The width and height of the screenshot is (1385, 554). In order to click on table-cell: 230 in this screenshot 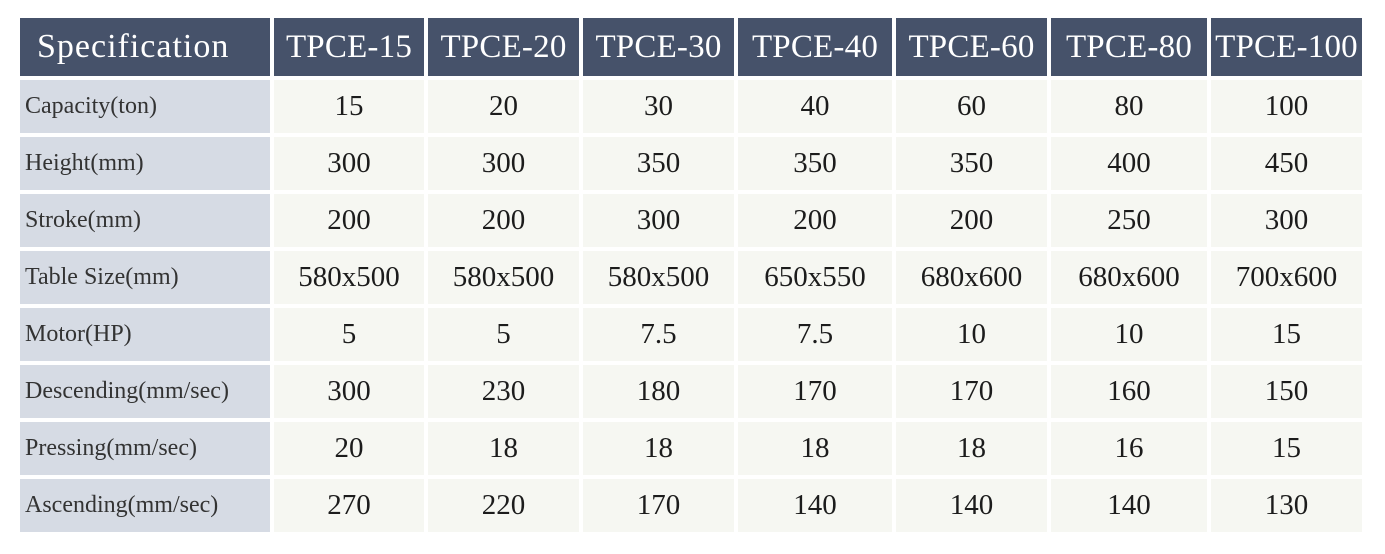, I will do `click(503, 391)`.